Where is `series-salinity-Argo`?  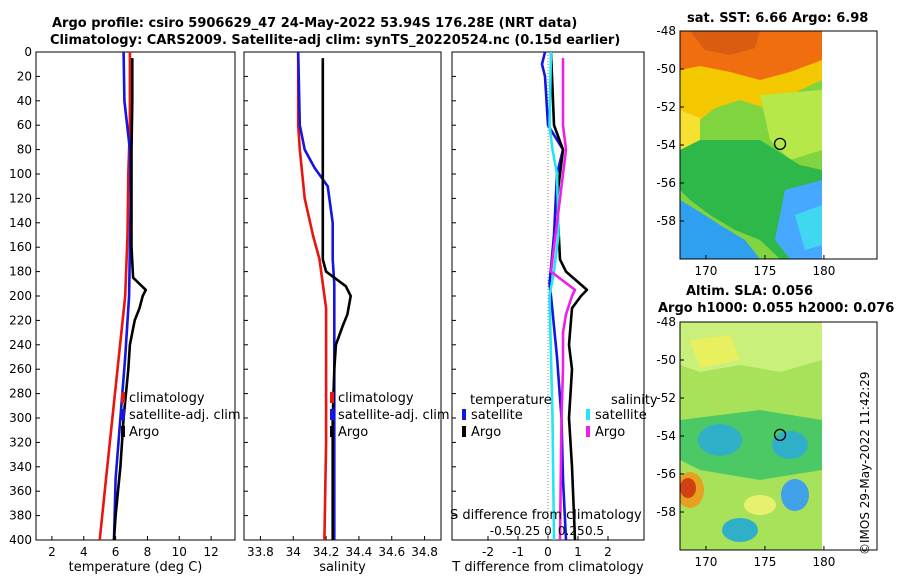 series-salinity-Argo is located at coordinates (563, 299).